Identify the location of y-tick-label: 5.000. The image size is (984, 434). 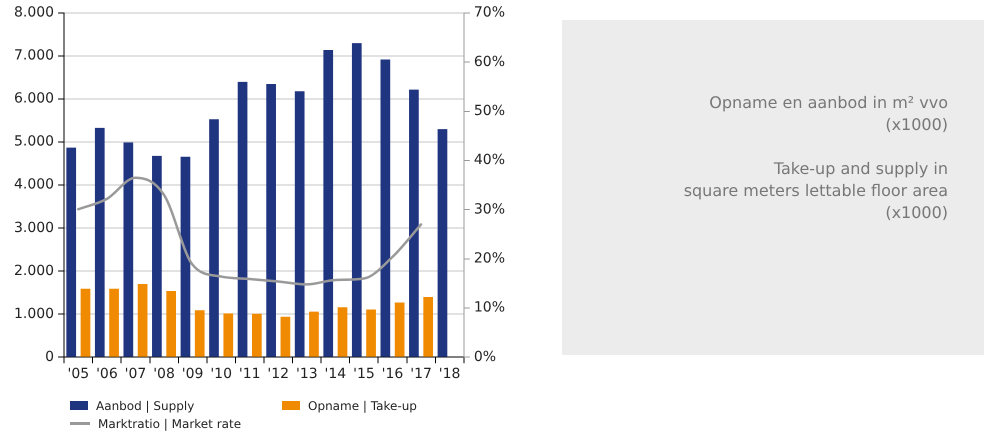
(34, 142).